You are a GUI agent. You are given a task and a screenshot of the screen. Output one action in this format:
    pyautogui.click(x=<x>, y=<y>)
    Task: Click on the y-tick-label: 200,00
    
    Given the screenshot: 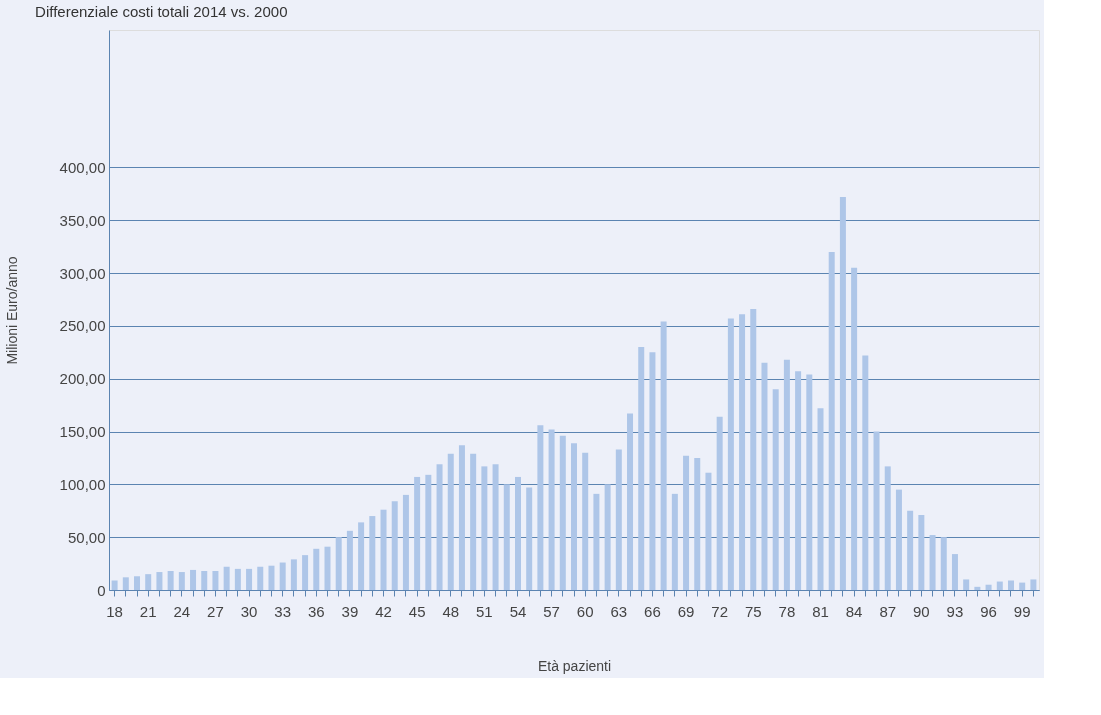 What is the action you would take?
    pyautogui.click(x=82, y=379)
    